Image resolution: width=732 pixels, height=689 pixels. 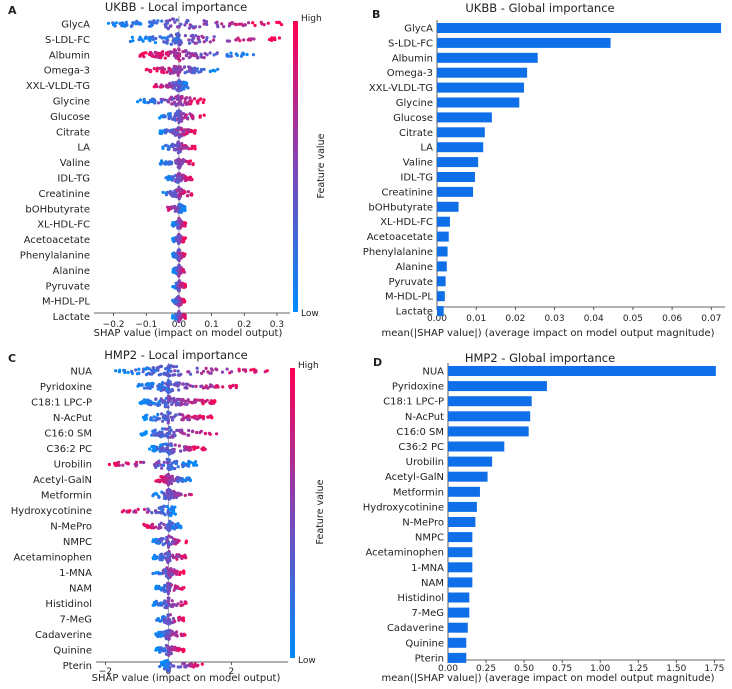 What do you see at coordinates (176, 7) in the screenshot?
I see `chart-title: UKBB - Local importance` at bounding box center [176, 7].